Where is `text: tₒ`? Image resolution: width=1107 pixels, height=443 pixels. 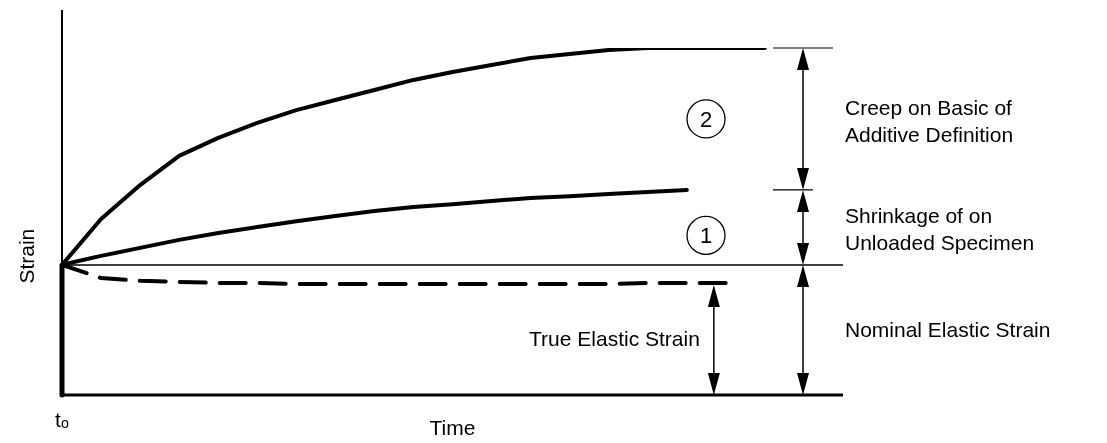 text: tₒ is located at coordinates (62, 419).